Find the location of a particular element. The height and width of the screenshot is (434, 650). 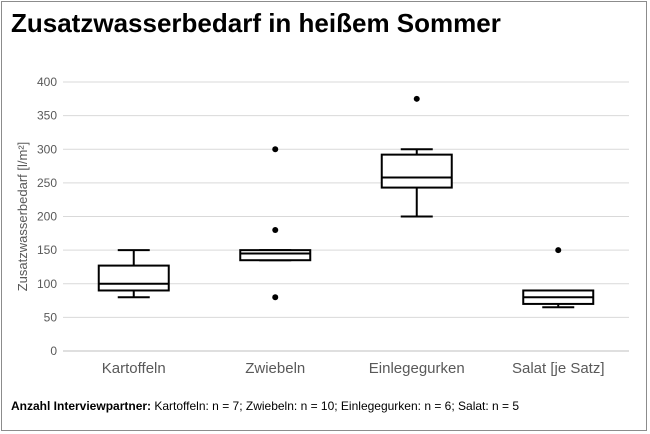

y-axis-ticks: 0 50 100 150 200 250 300 350 400 is located at coordinates (47, 216).